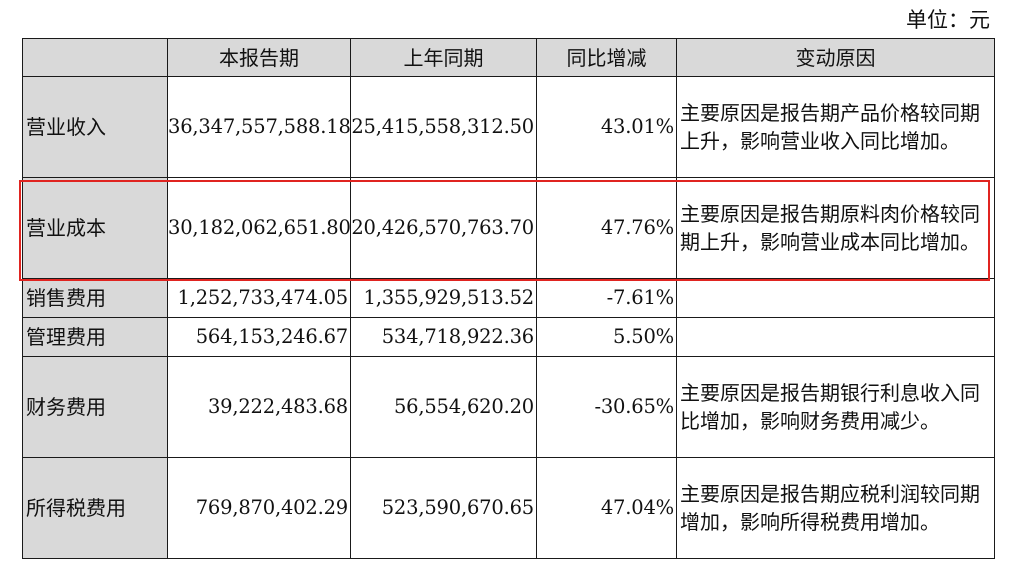  Describe the element at coordinates (443, 228) in the screenshot. I see `row-prior: 20,426,570,763.70` at that location.